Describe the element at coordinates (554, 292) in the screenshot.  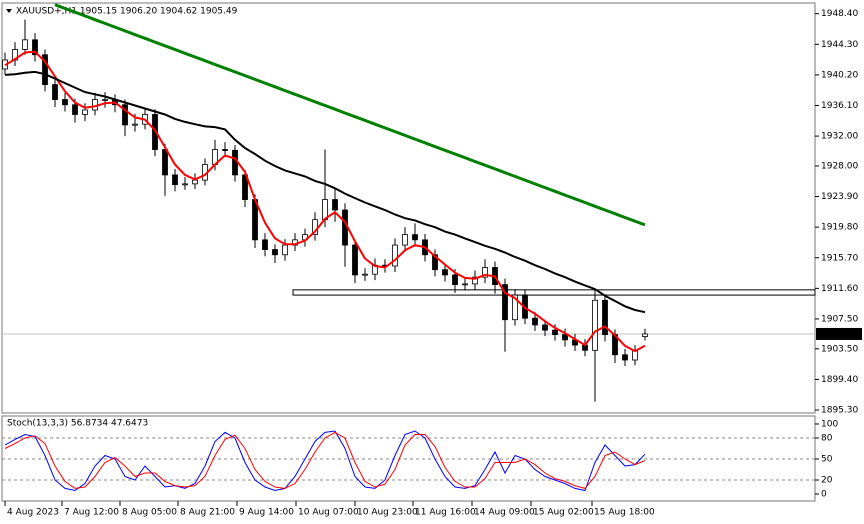
I see `drawn-rectangle` at that location.